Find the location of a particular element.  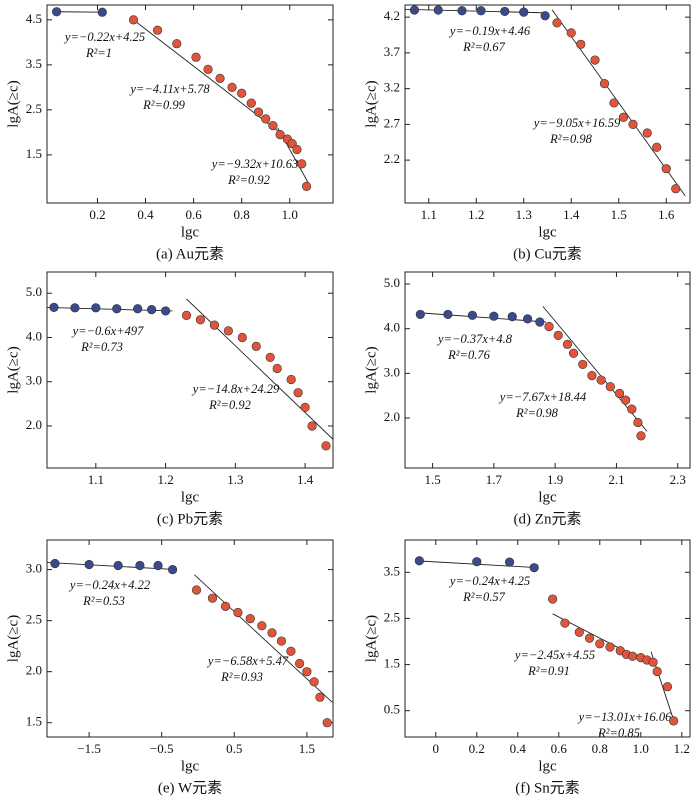

x-tick-label: 0.4 is located at coordinates (145, 214).